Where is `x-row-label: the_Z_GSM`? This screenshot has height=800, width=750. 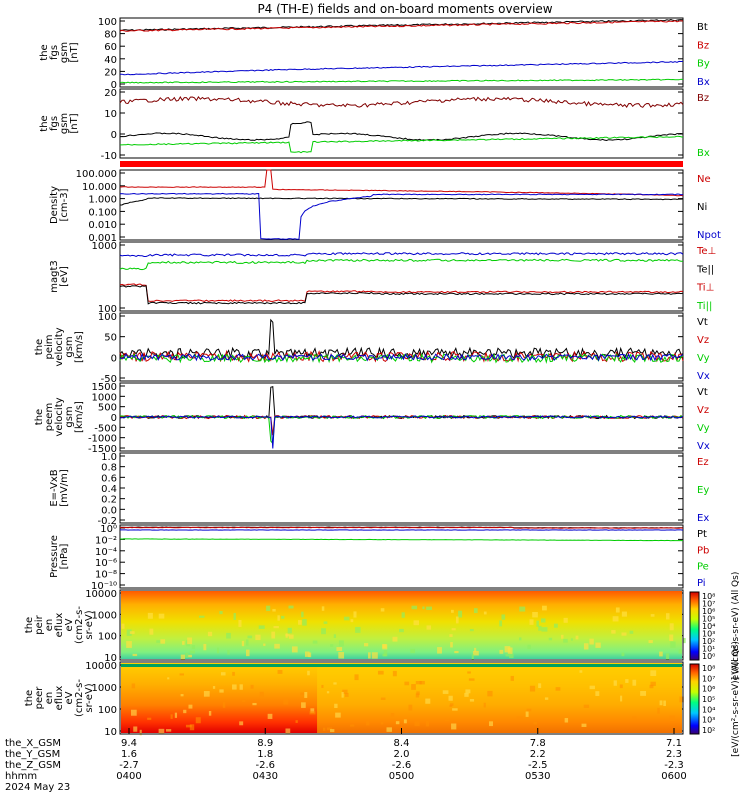 x-row-label: the_Z_GSM is located at coordinates (33, 765).